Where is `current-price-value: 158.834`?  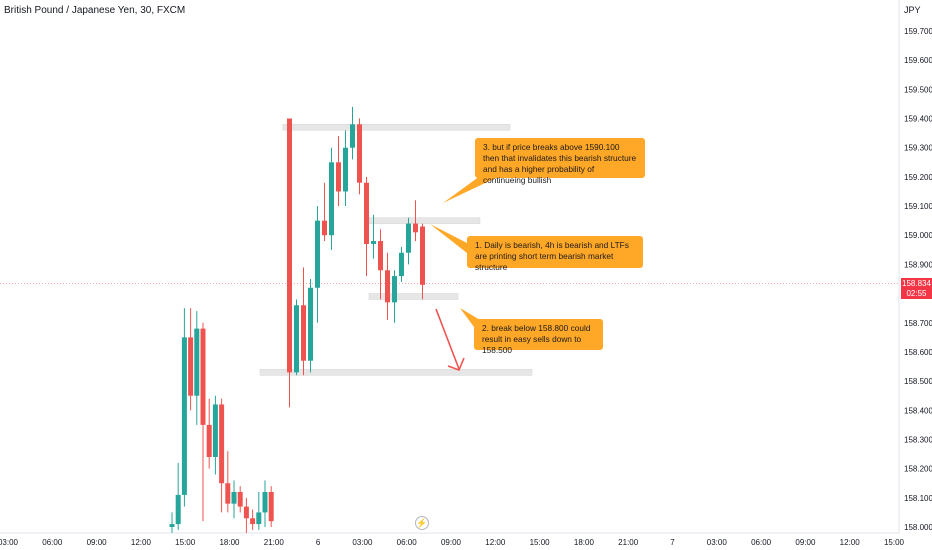 current-price-value: 158.834 is located at coordinates (916, 283).